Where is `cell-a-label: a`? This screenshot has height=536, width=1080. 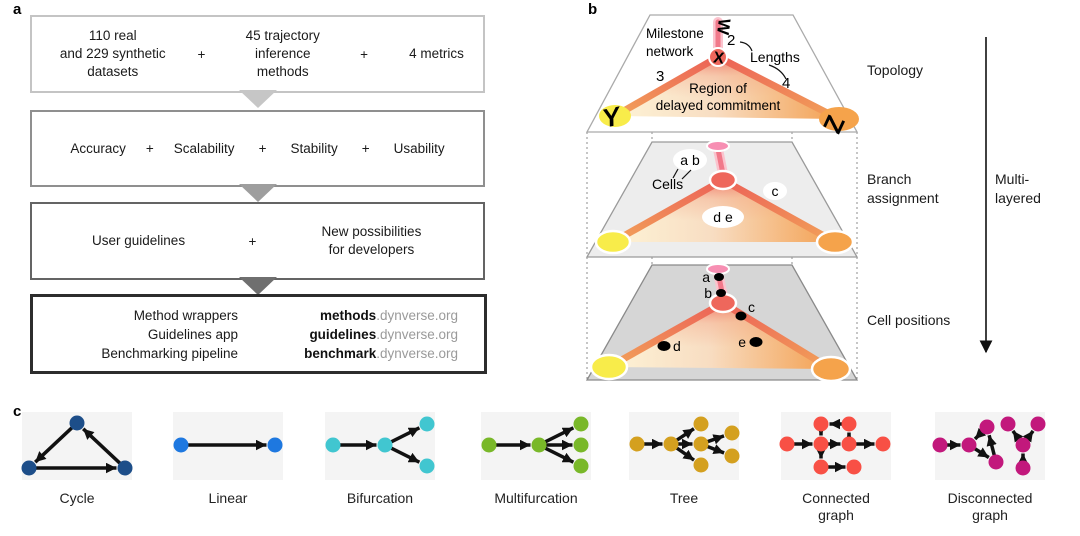
cell-a-label: a is located at coordinates (706, 277).